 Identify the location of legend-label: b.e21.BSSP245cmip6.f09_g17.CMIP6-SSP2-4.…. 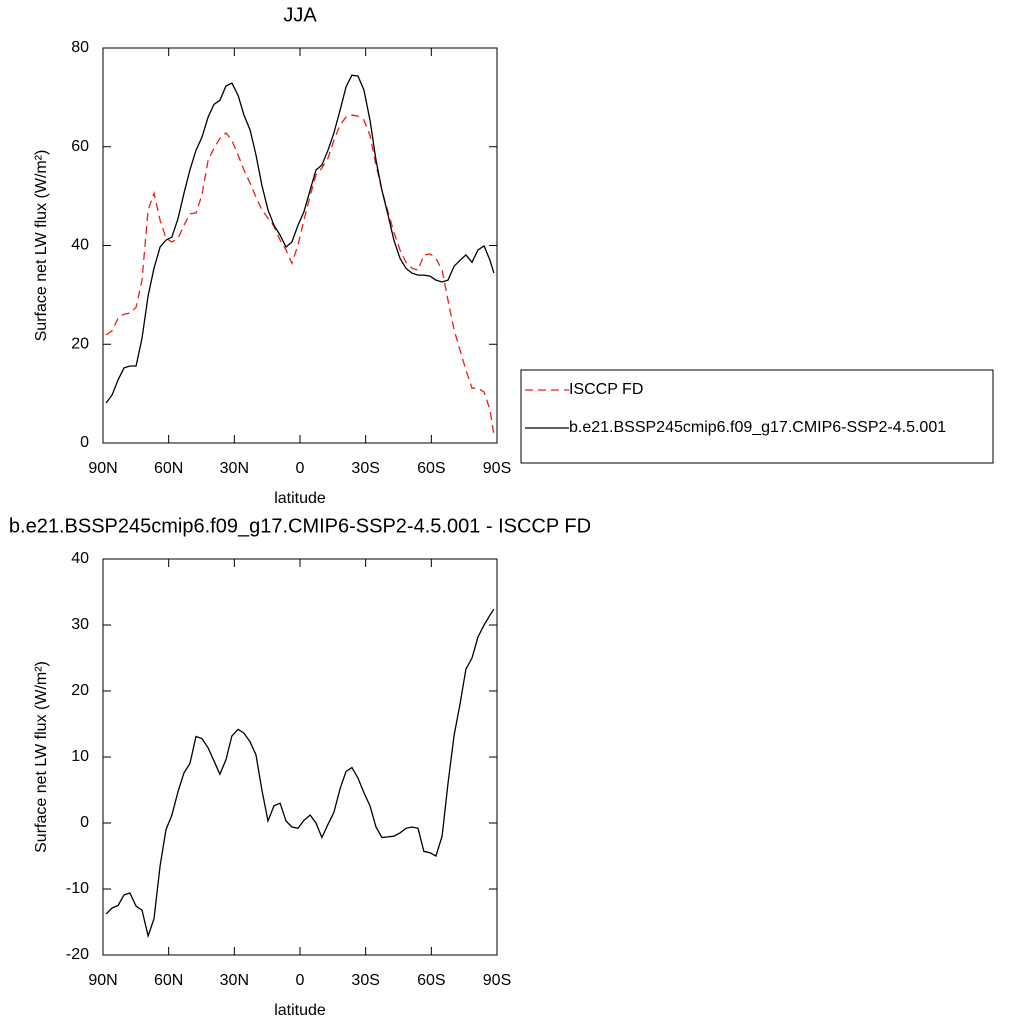
(757, 427).